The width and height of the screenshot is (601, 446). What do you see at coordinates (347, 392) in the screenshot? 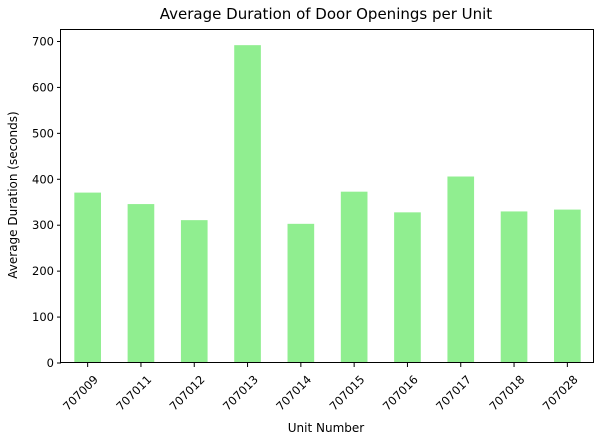
I see `x-tick-label: 707015` at bounding box center [347, 392].